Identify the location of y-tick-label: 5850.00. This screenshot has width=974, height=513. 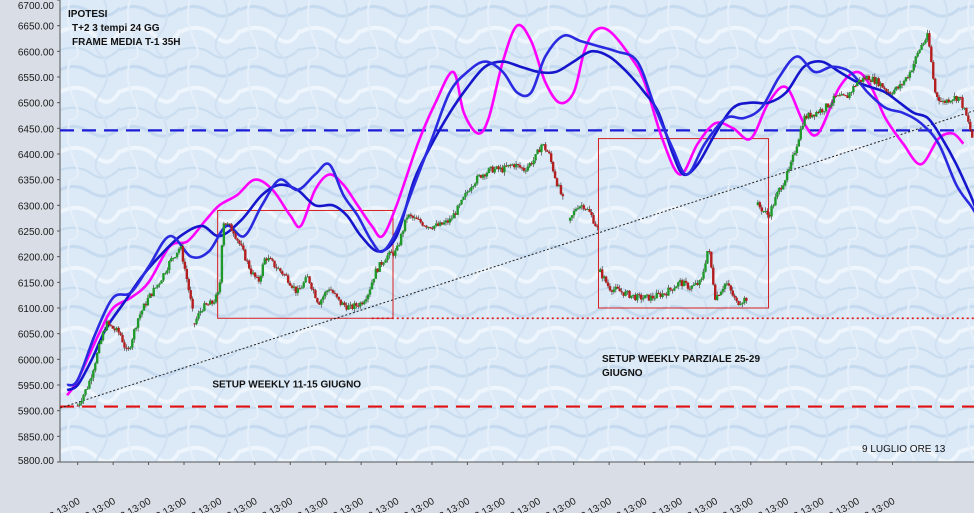
(36, 437).